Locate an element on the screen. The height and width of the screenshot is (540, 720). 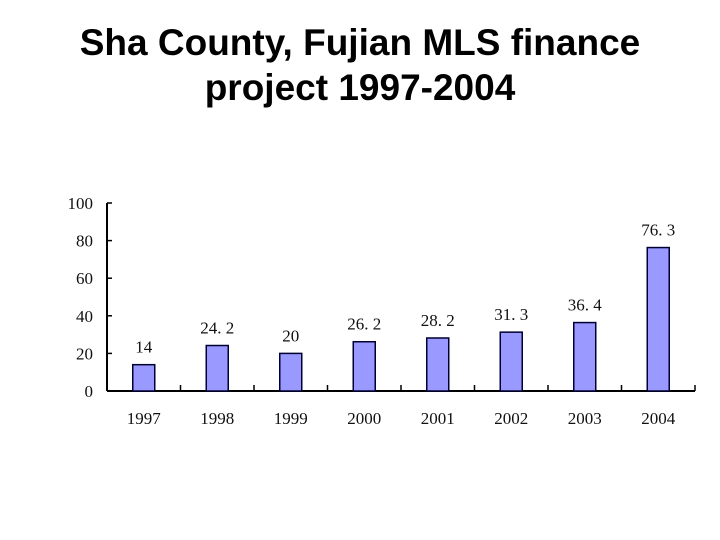
value-label-2002: 31. 3 is located at coordinates (511, 314).